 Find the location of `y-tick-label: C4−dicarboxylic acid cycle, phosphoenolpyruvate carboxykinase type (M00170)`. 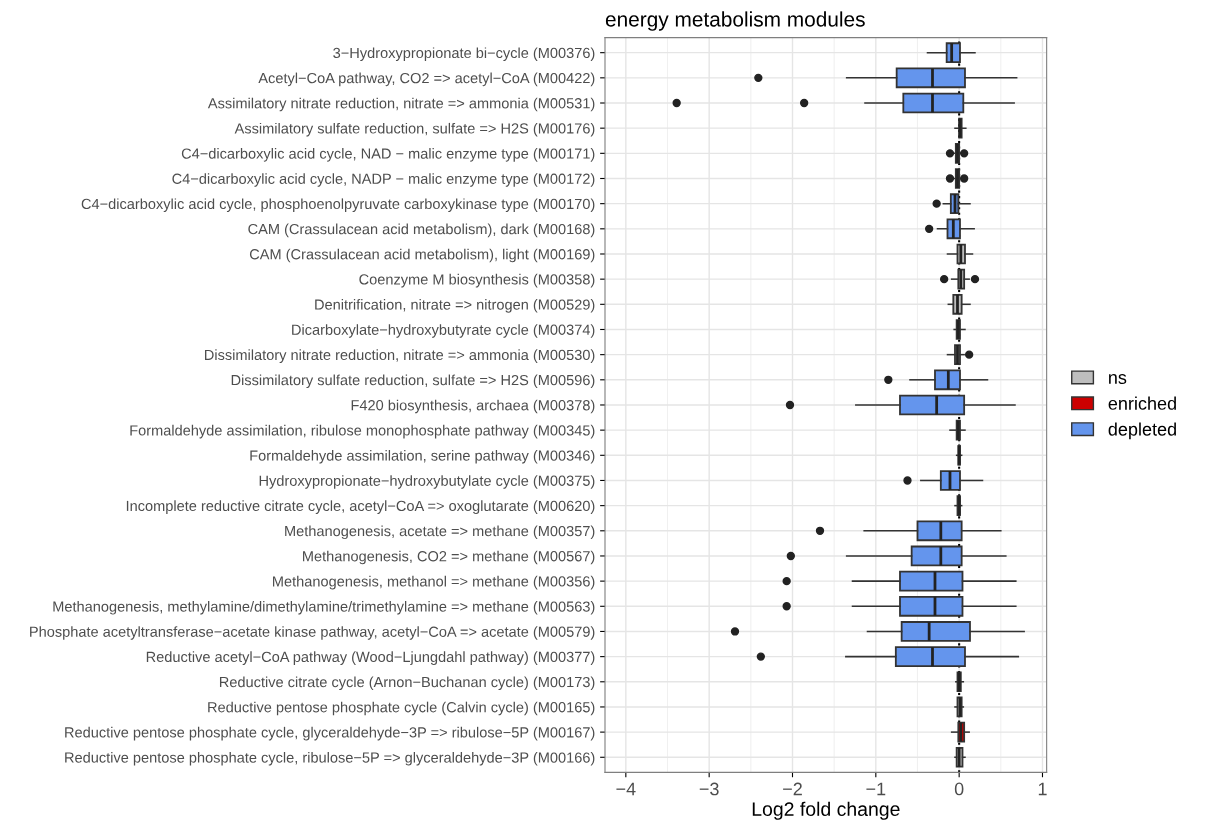

y-tick-label: C4−dicarboxylic acid cycle, phosphoenolpyruvate carboxykinase type (M00170) is located at coordinates (338, 205).